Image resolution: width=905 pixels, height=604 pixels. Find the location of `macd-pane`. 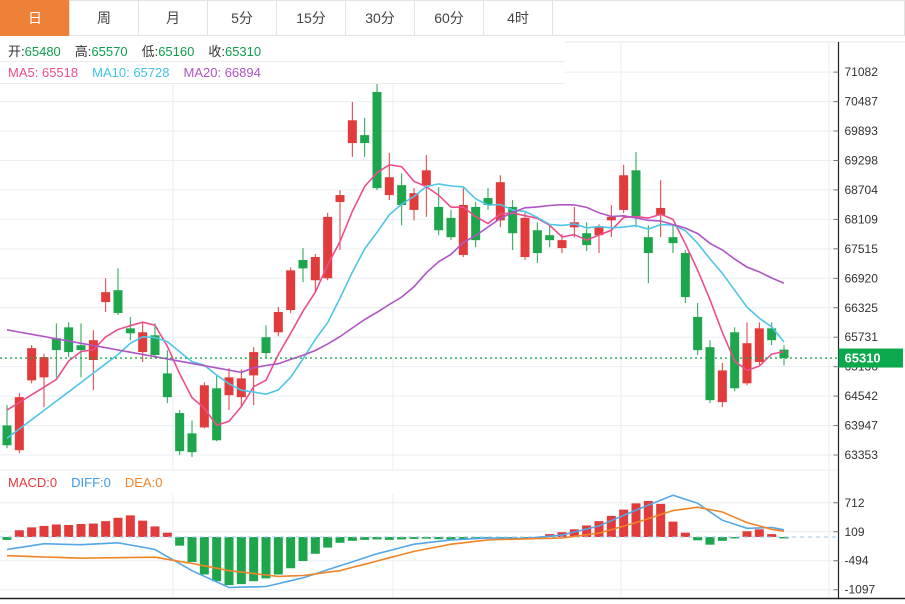

macd-pane is located at coordinates (419, 541).